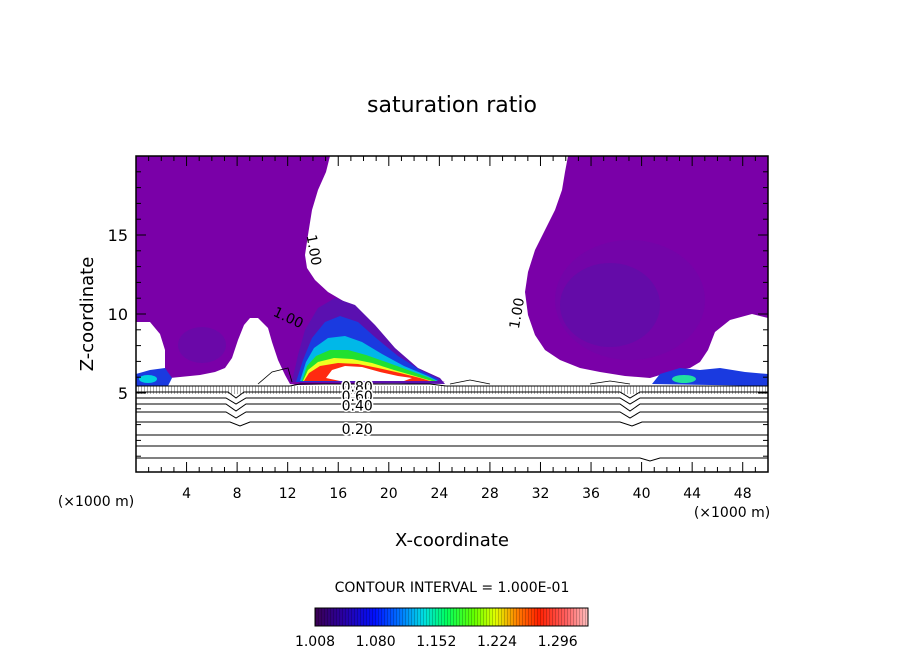 Image resolution: width=904 pixels, height=654 pixels. I want to click on core-white, so click(369, 373).